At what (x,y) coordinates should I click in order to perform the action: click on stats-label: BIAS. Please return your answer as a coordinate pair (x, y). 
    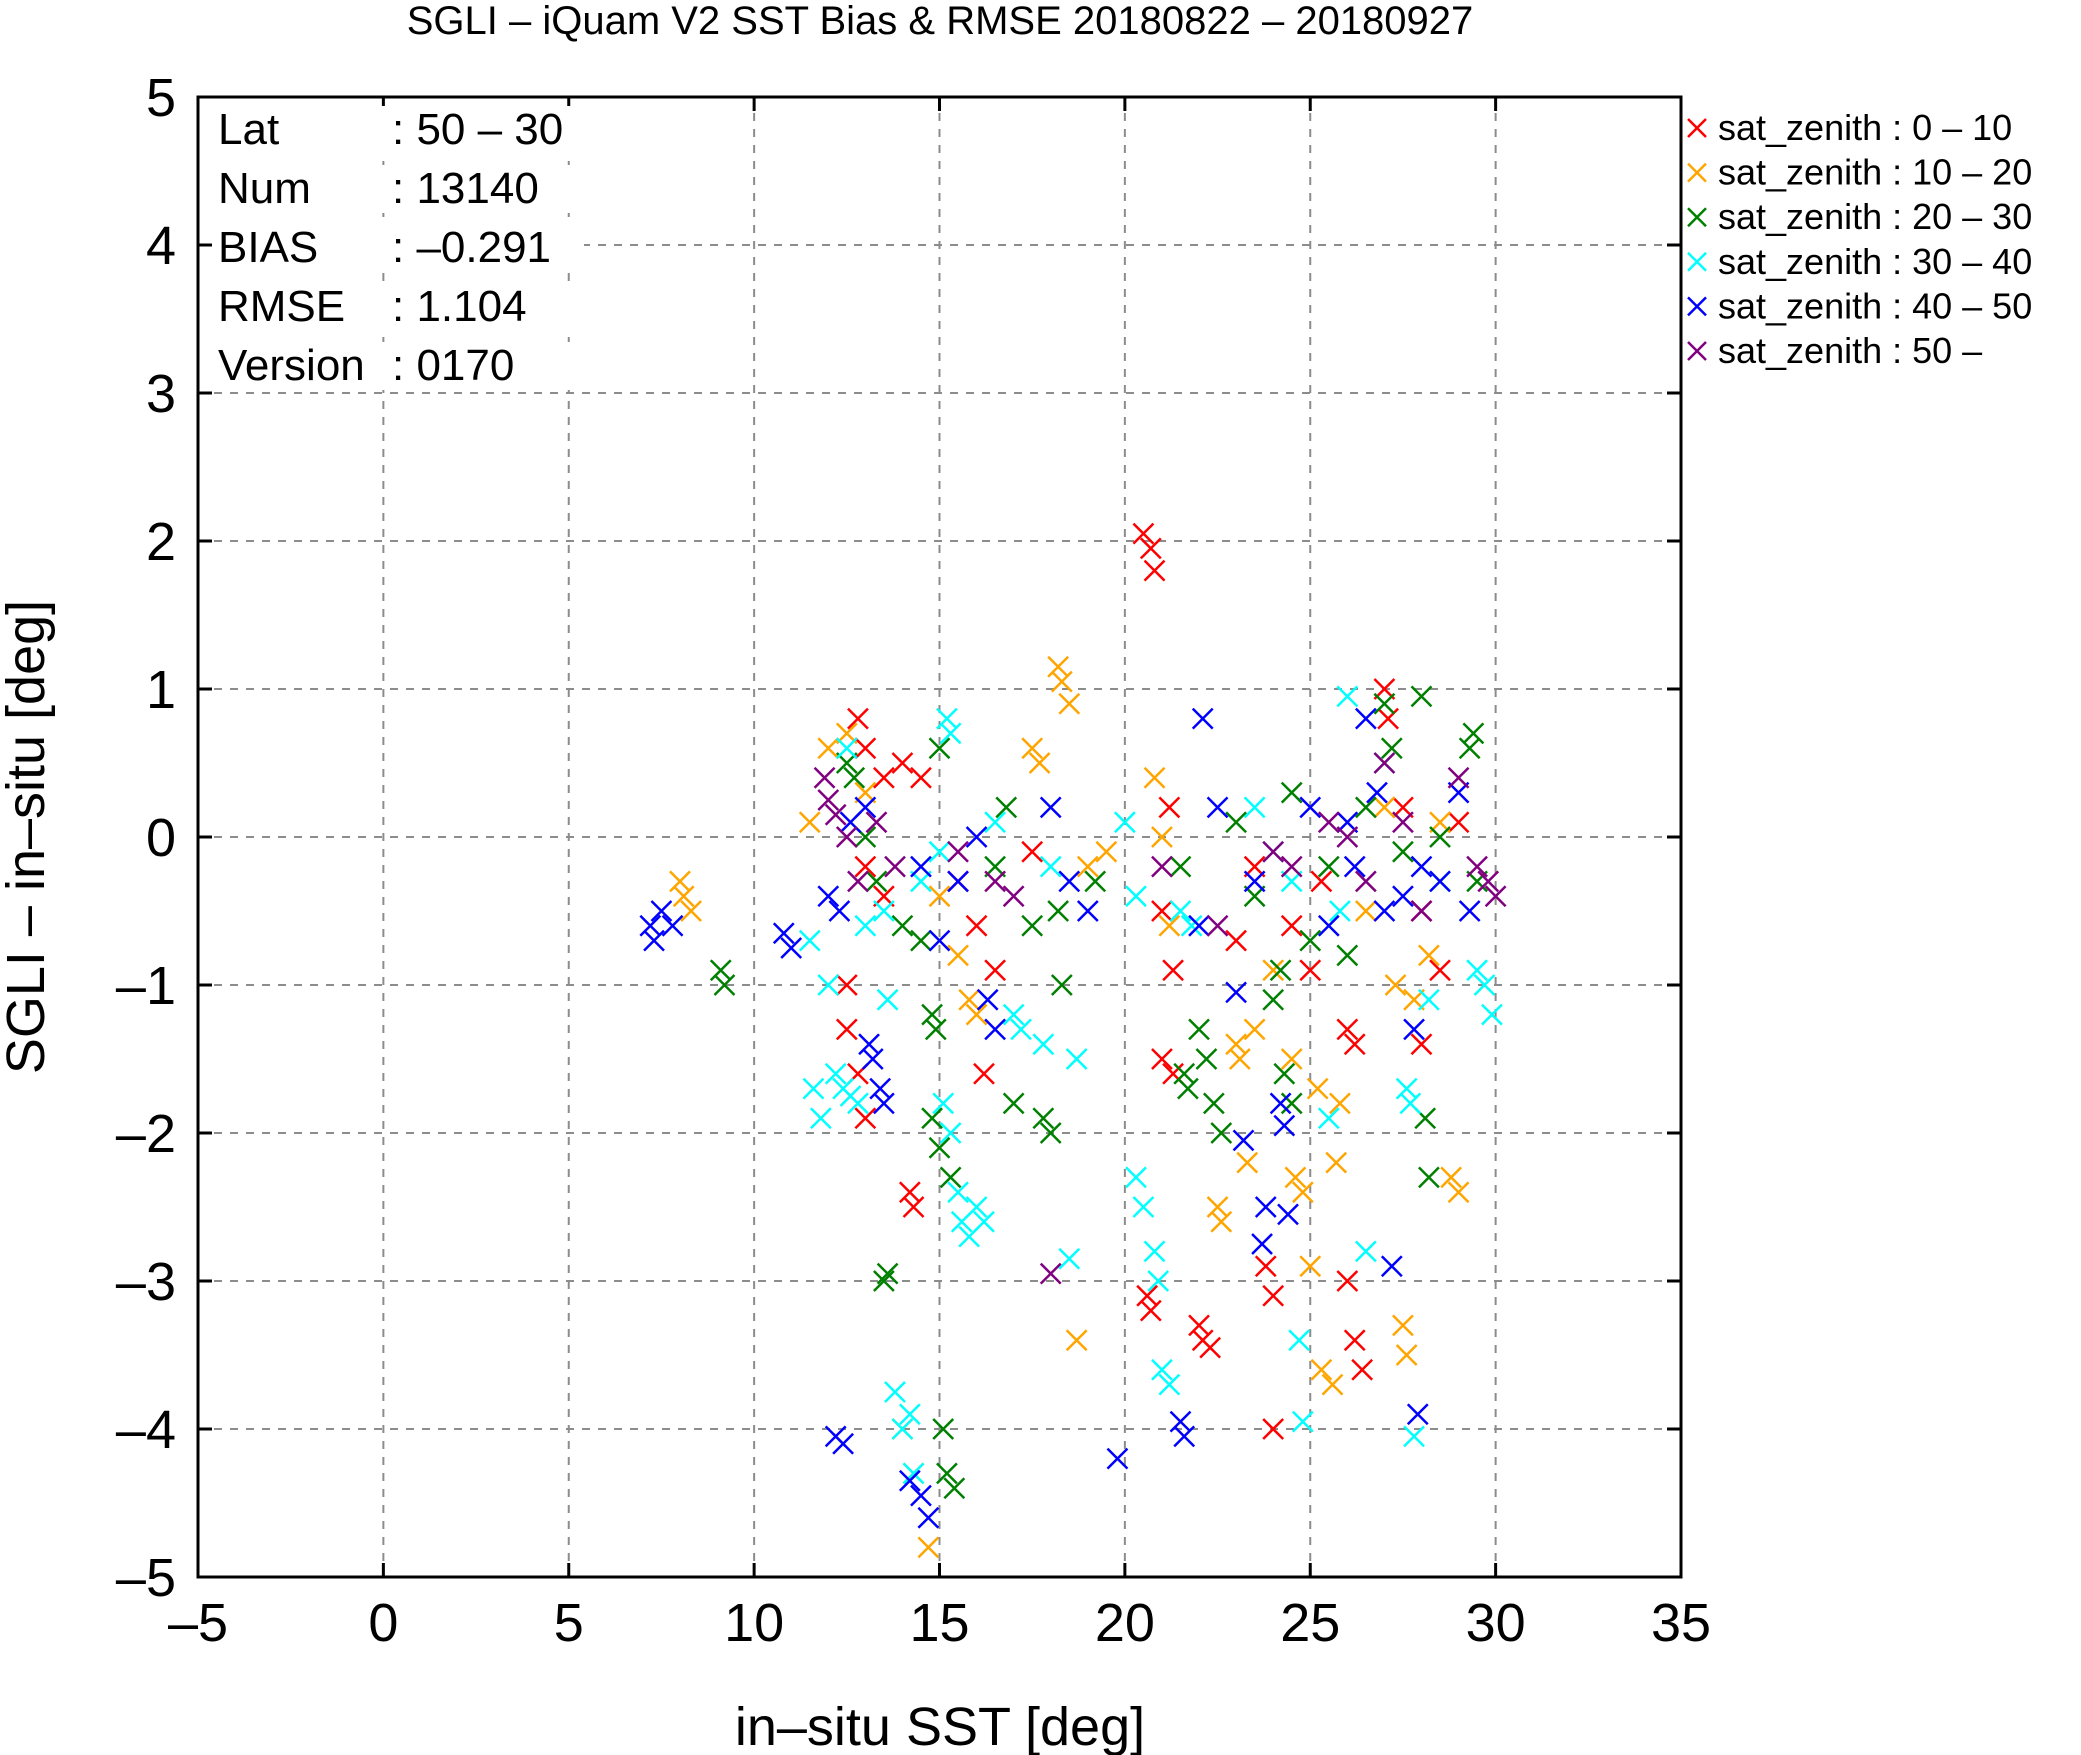
    Looking at the image, I should click on (268, 247).